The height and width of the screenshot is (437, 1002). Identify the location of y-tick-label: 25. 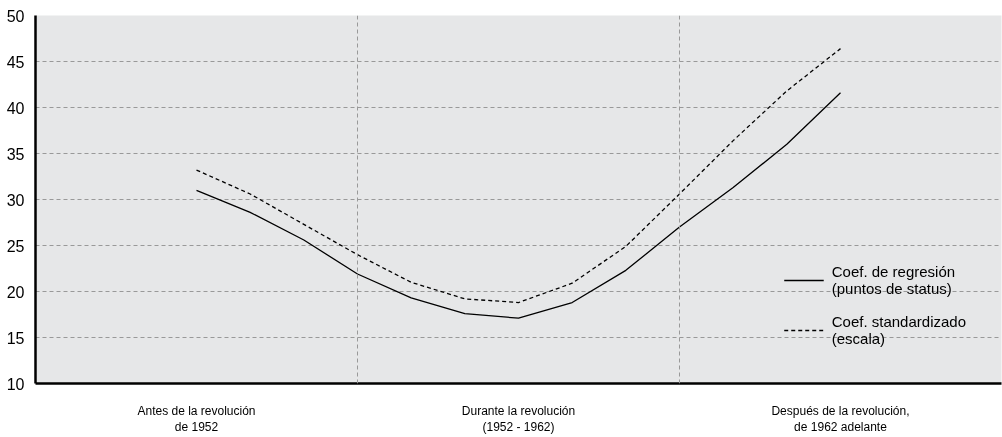
(15, 246).